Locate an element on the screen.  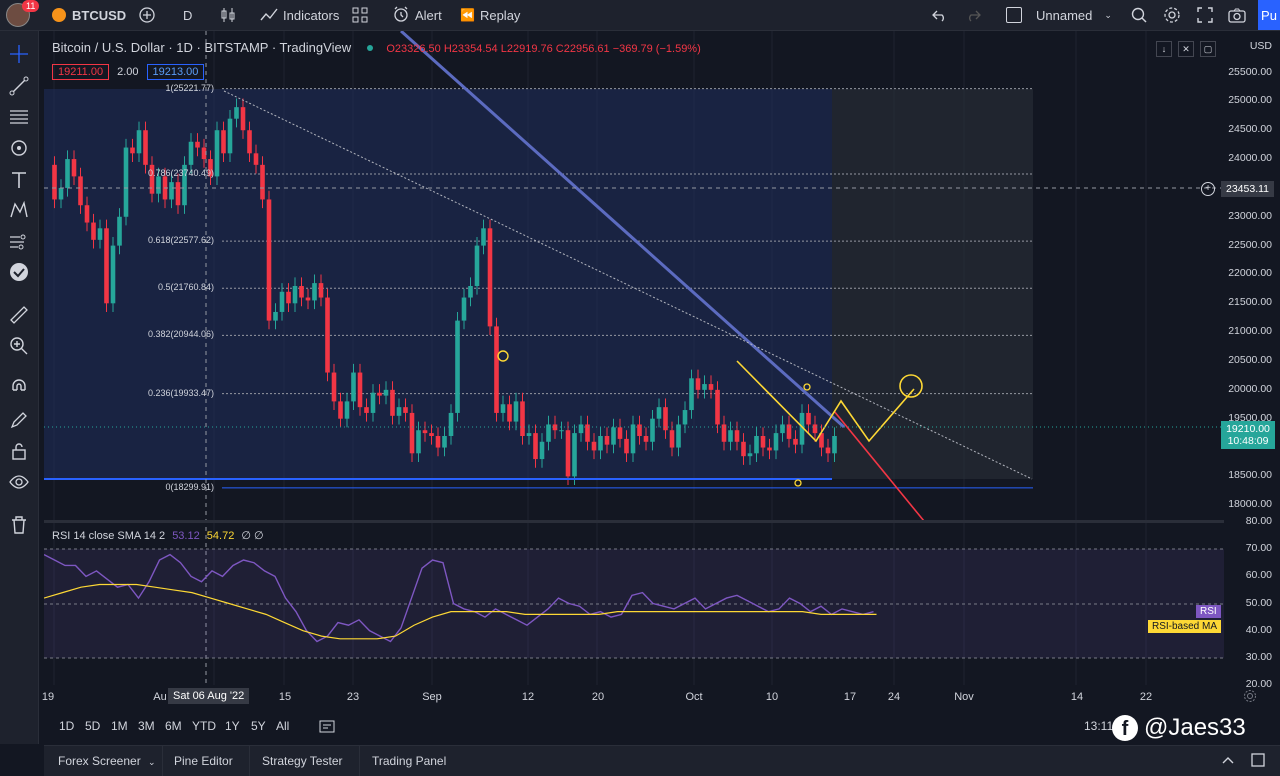
watermark-text: @Jaes33 is located at coordinates (1195, 727).